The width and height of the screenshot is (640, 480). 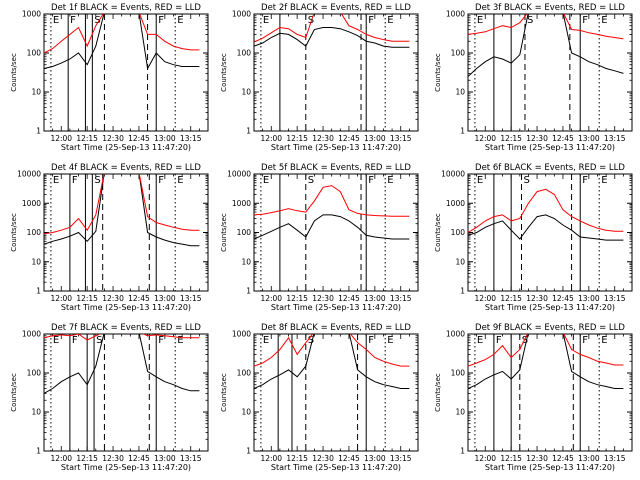 What do you see at coordinates (336, 8) in the screenshot?
I see `chart-title: Det 2f BLACK = Events, RED = LLD` at bounding box center [336, 8].